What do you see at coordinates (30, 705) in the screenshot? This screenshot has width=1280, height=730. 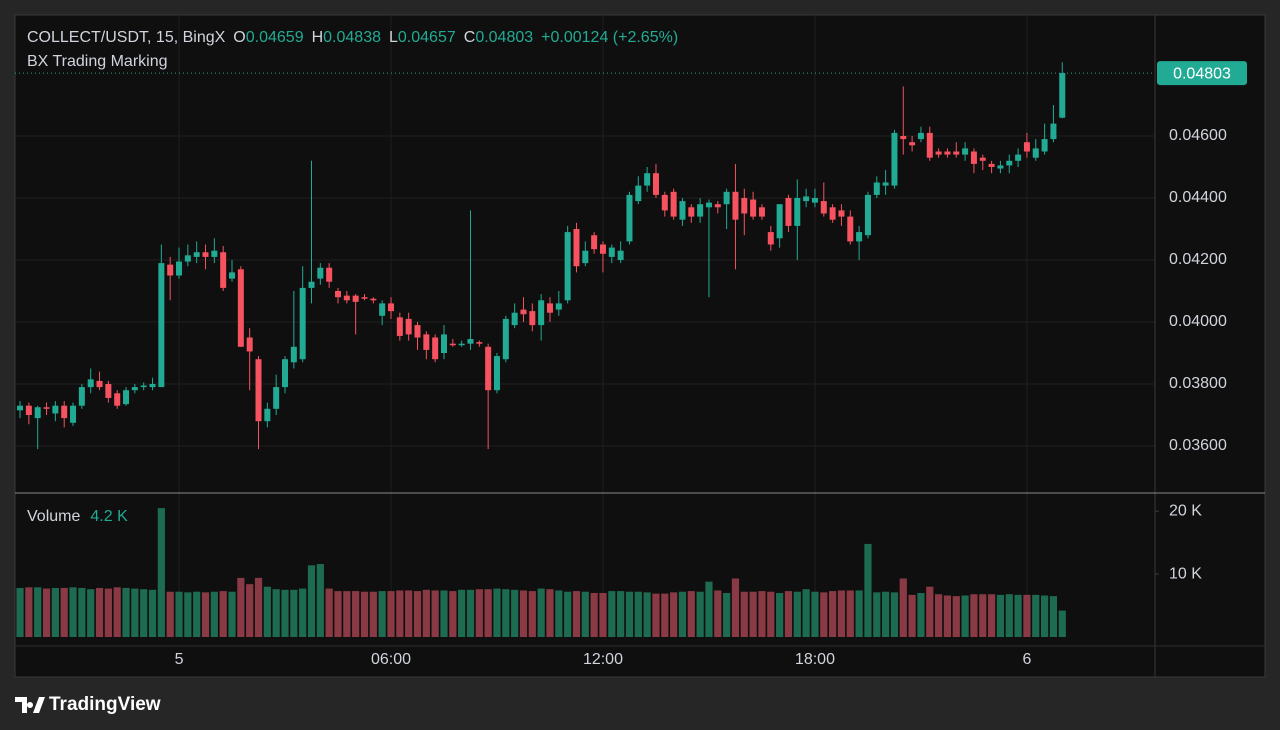 I see `logo-icon` at bounding box center [30, 705].